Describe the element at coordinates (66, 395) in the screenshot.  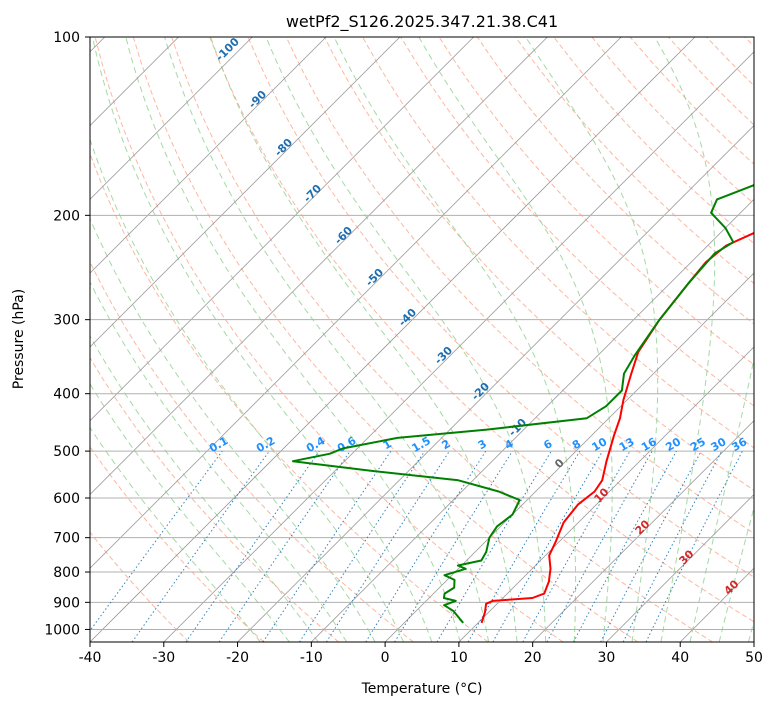
I see `y-tick-label: 400` at that location.